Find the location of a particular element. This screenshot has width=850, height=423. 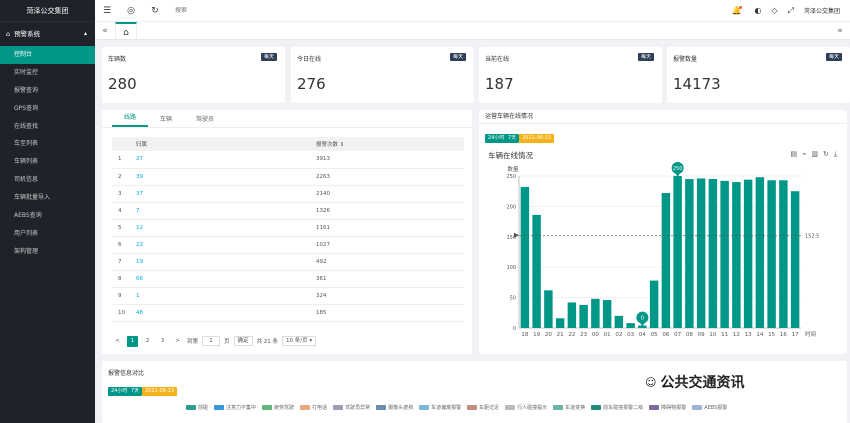

table-row: 8 66 361 is located at coordinates (288, 279).